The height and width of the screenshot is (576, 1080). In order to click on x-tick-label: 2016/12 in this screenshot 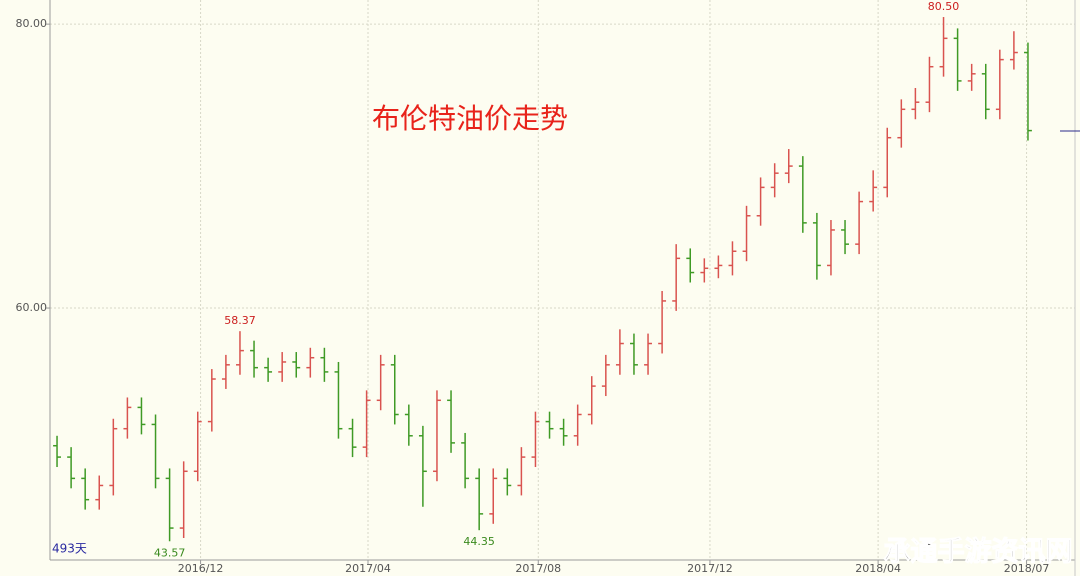, I will do `click(201, 568)`.